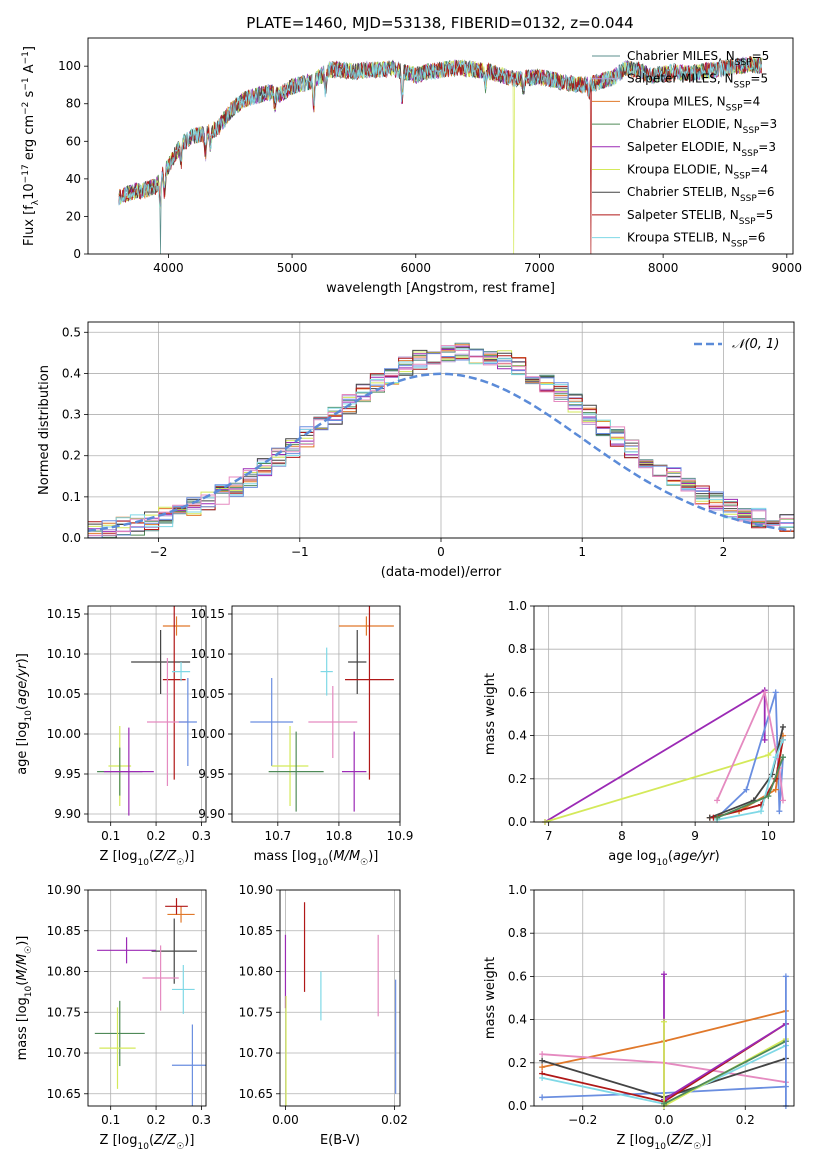 The height and width of the screenshot is (1170, 819). Describe the element at coordinates (277, 836) in the screenshot. I see `x-tick-label: 10.7` at that location.